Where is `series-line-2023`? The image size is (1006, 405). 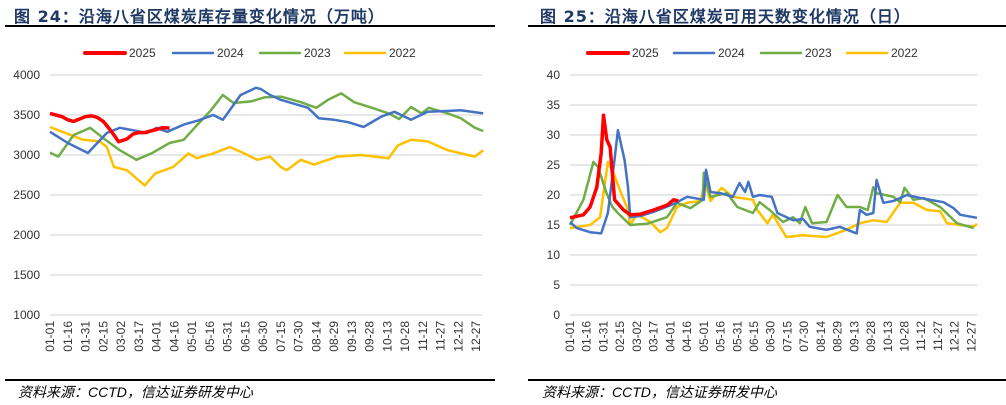 series-line-2023 is located at coordinates (266, 127).